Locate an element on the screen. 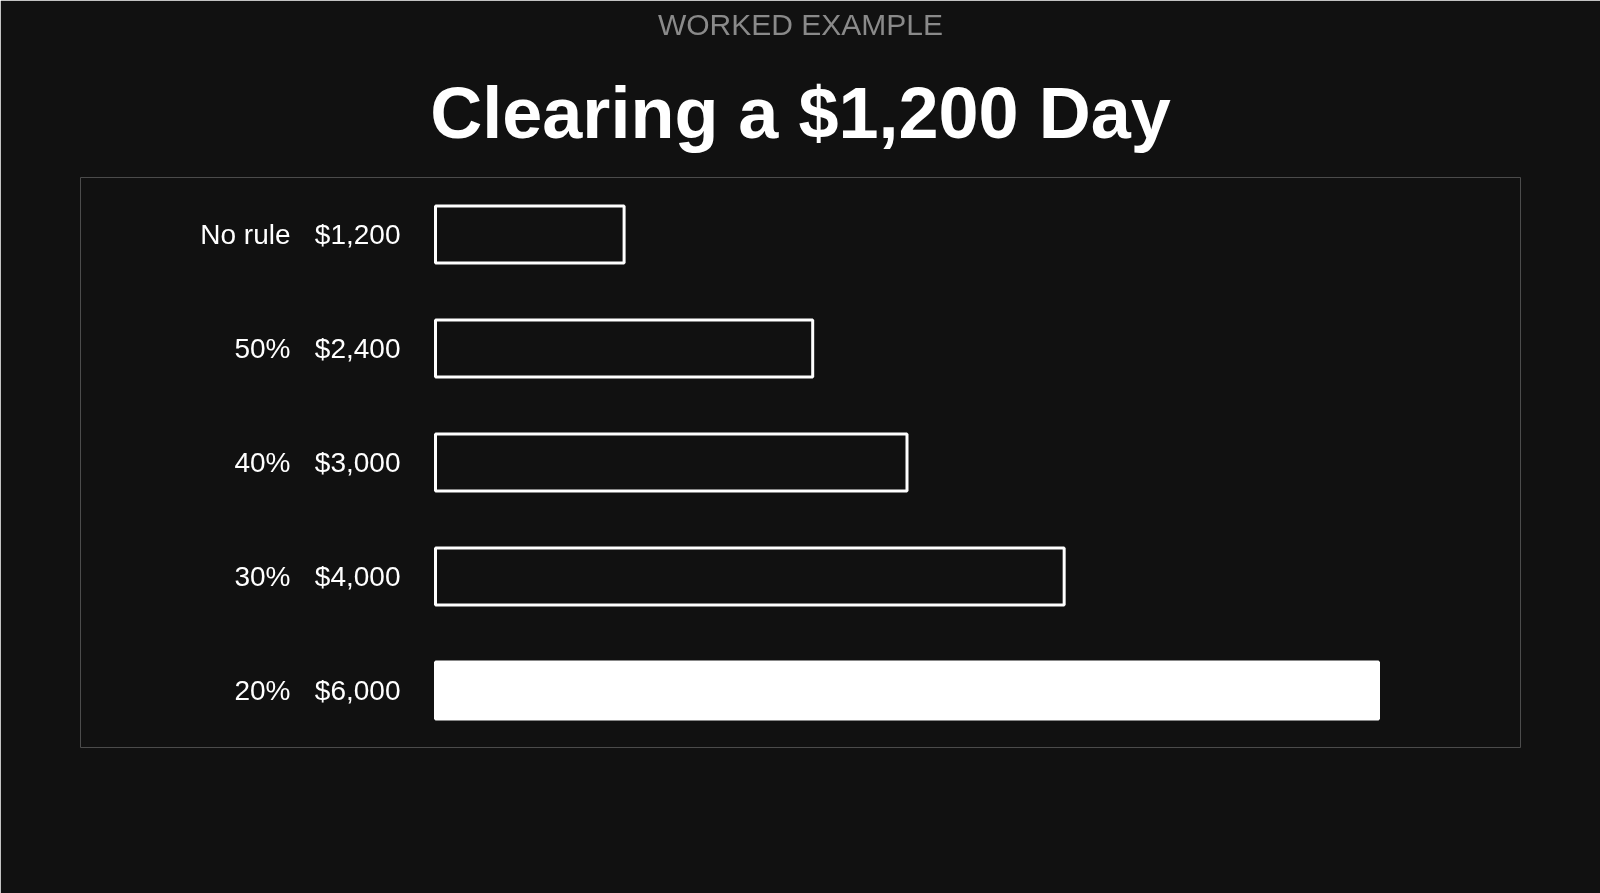  data-label: $2,400 is located at coordinates (357, 348).